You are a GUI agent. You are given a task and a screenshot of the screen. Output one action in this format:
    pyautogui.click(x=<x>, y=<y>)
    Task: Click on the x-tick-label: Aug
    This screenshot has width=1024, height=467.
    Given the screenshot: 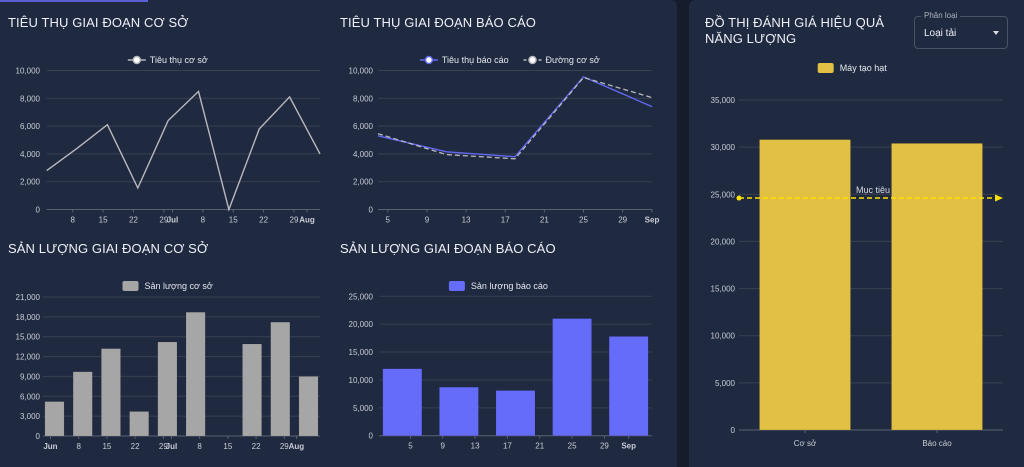 What is the action you would take?
    pyautogui.click(x=307, y=220)
    